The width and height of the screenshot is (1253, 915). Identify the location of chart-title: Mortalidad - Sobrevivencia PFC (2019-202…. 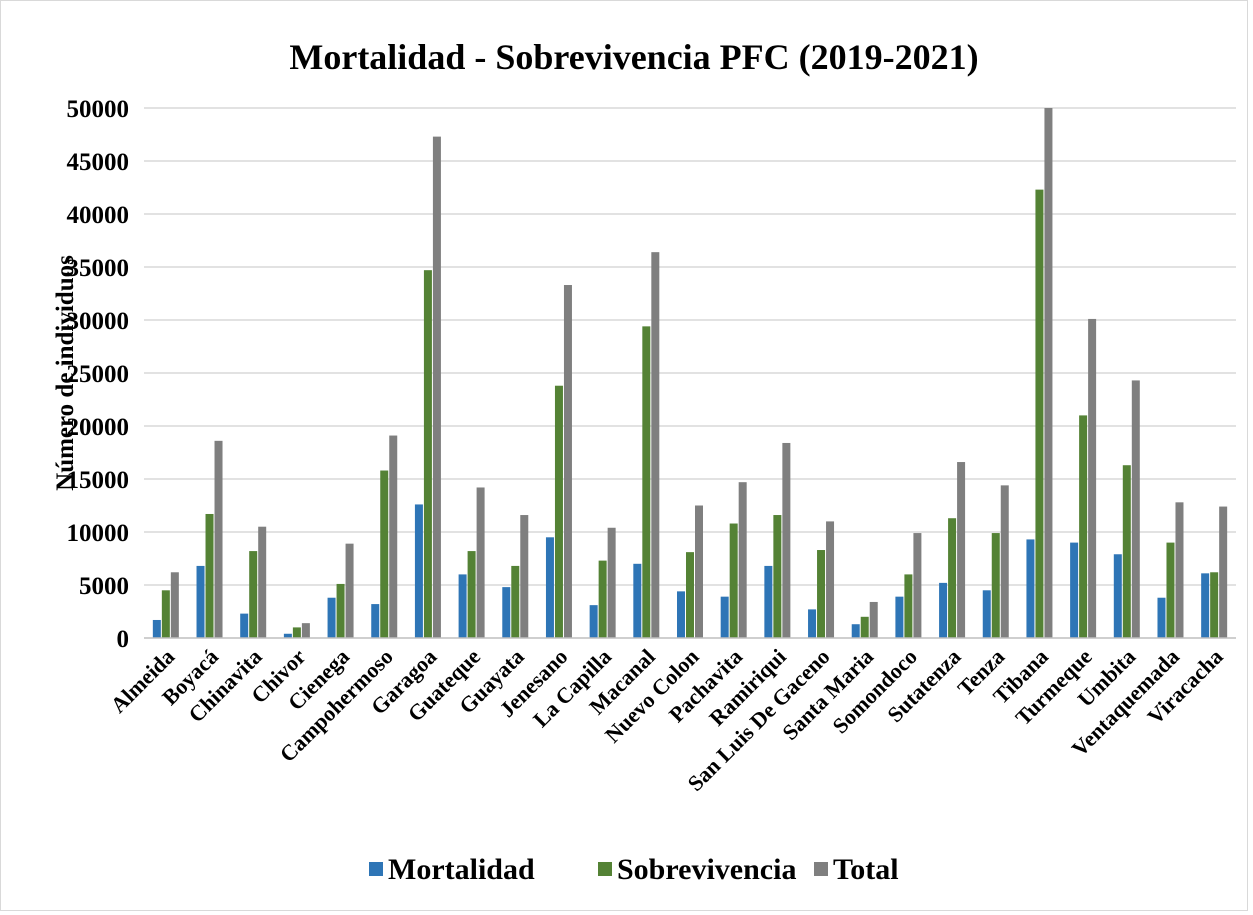
(633, 57).